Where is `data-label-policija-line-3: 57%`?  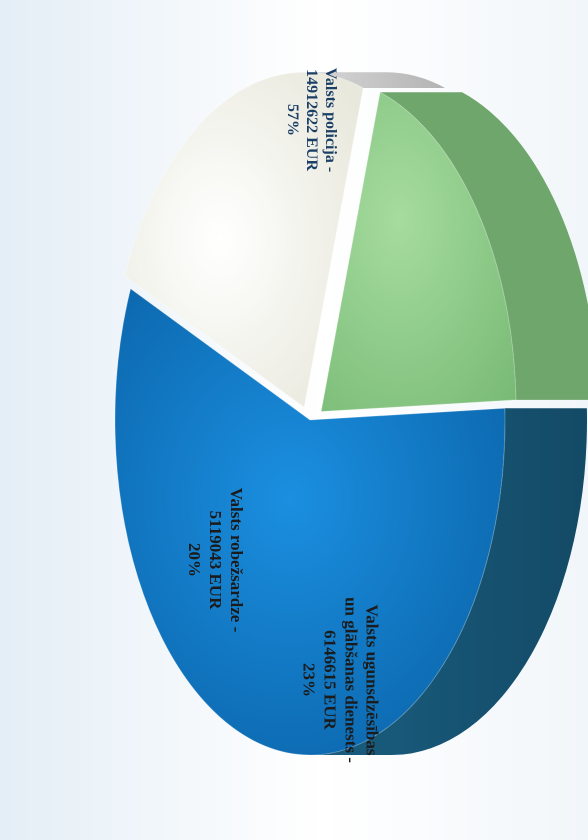
data-label-policija-line-3: 57% is located at coordinates (292, 120).